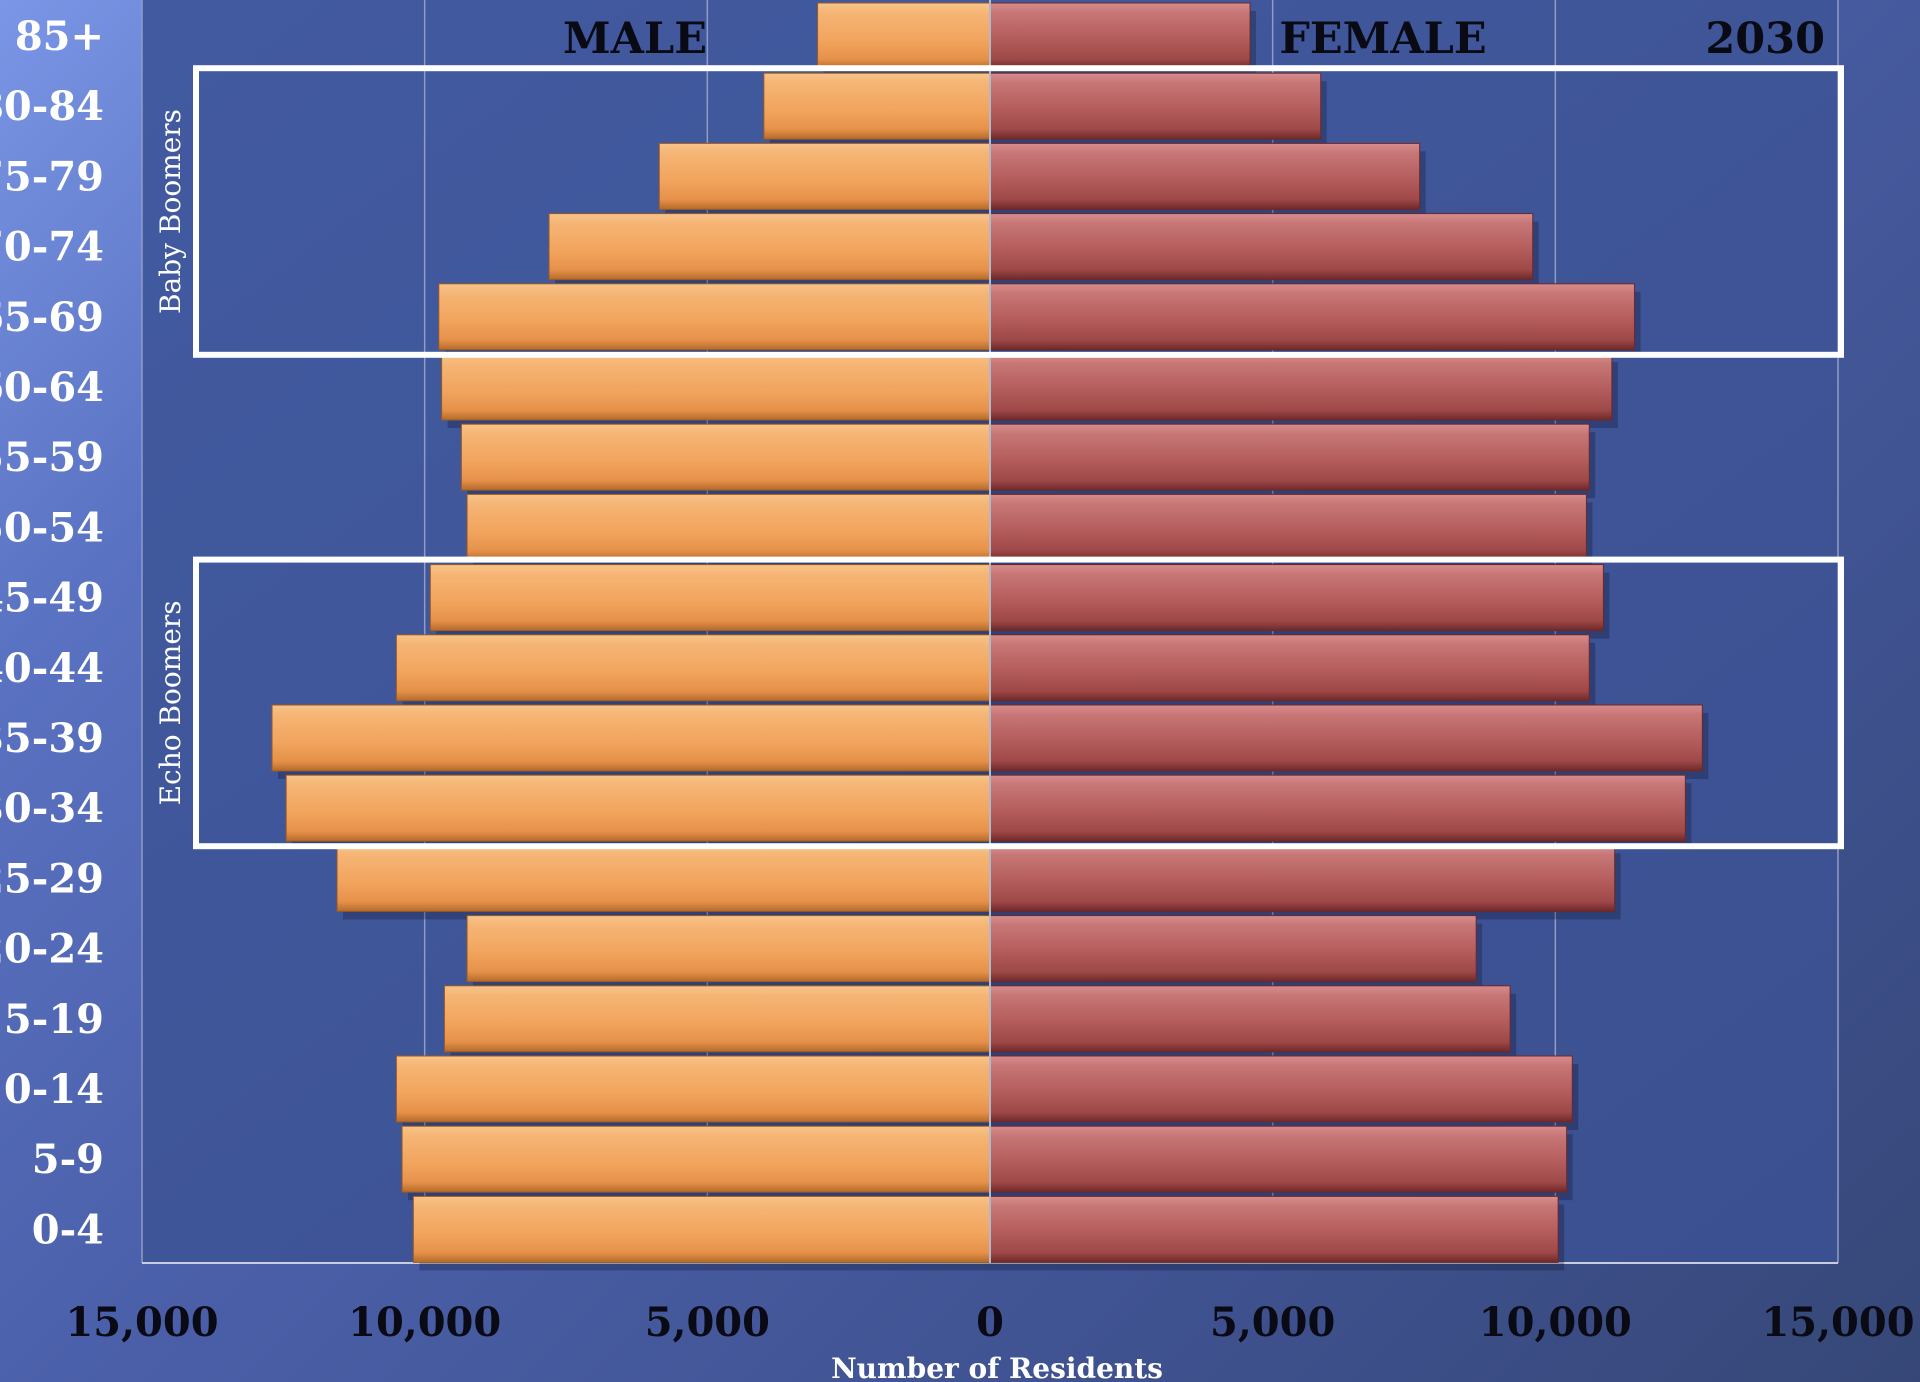 Image resolution: width=1920 pixels, height=1382 pixels. What do you see at coordinates (52, 808) in the screenshot?
I see `age-group-label: 30-34` at bounding box center [52, 808].